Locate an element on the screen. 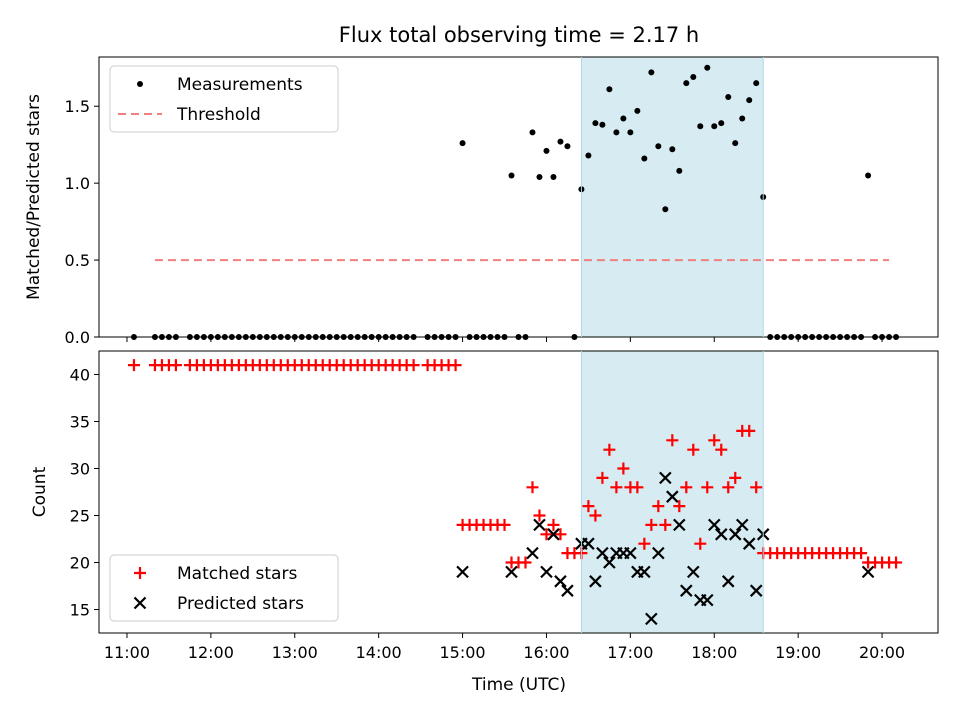 The width and height of the screenshot is (960, 720). y-tick-label: 1.0 is located at coordinates (77, 183).